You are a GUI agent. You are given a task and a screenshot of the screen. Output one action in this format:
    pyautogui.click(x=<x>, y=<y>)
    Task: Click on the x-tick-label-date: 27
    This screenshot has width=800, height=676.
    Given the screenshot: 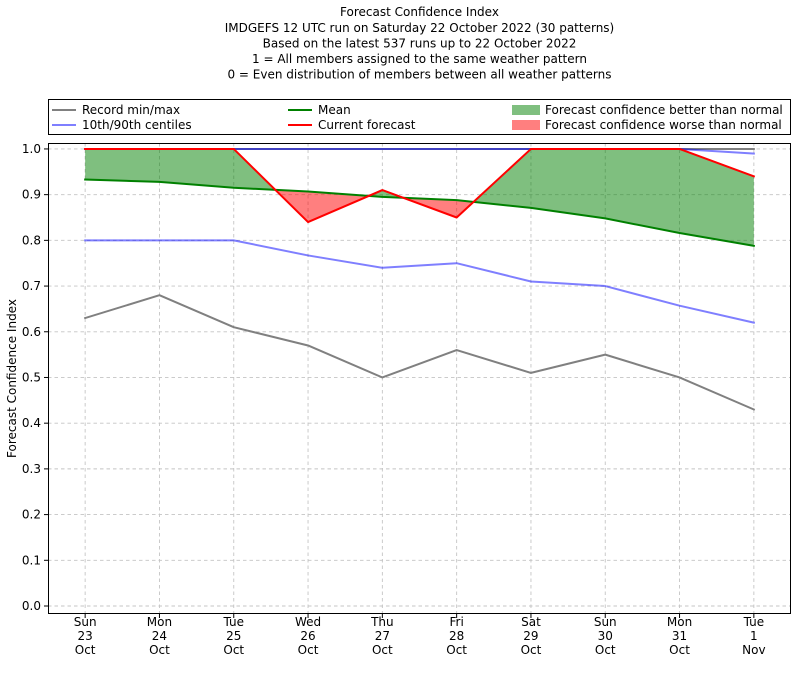 What is the action you would take?
    pyautogui.click(x=382, y=636)
    